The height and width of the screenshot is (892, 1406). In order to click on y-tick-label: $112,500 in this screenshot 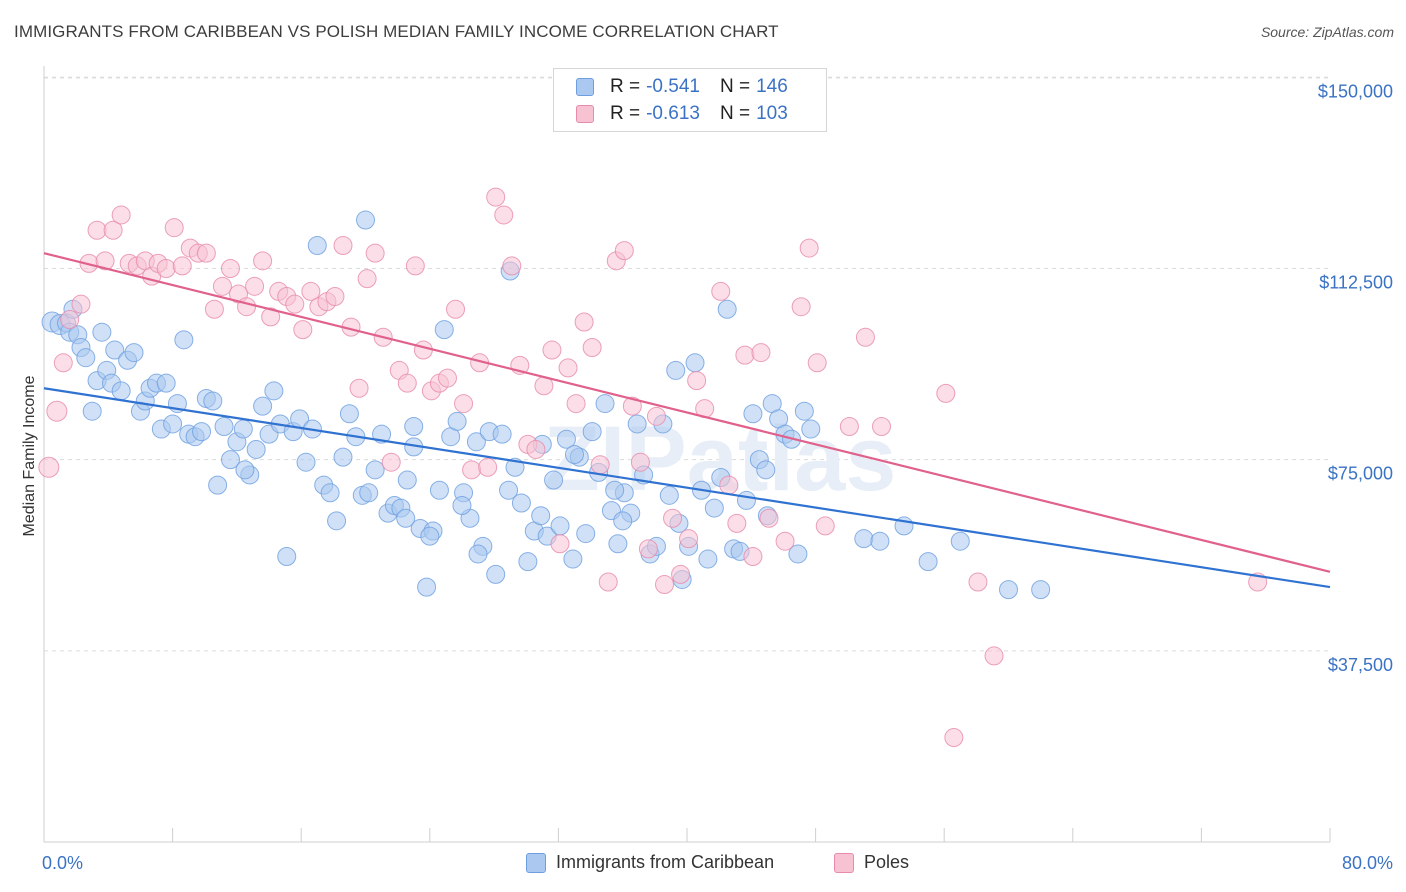, I will do `click(1356, 282)`.